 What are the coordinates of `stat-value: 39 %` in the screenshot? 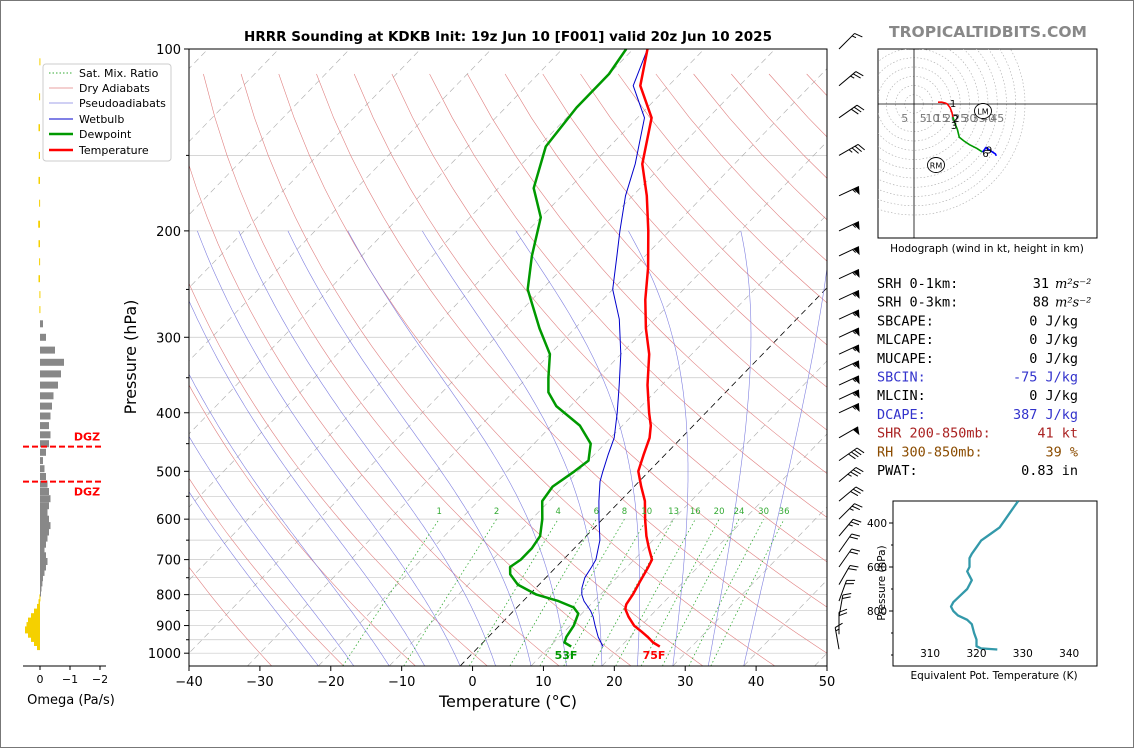 It's located at (1061, 452).